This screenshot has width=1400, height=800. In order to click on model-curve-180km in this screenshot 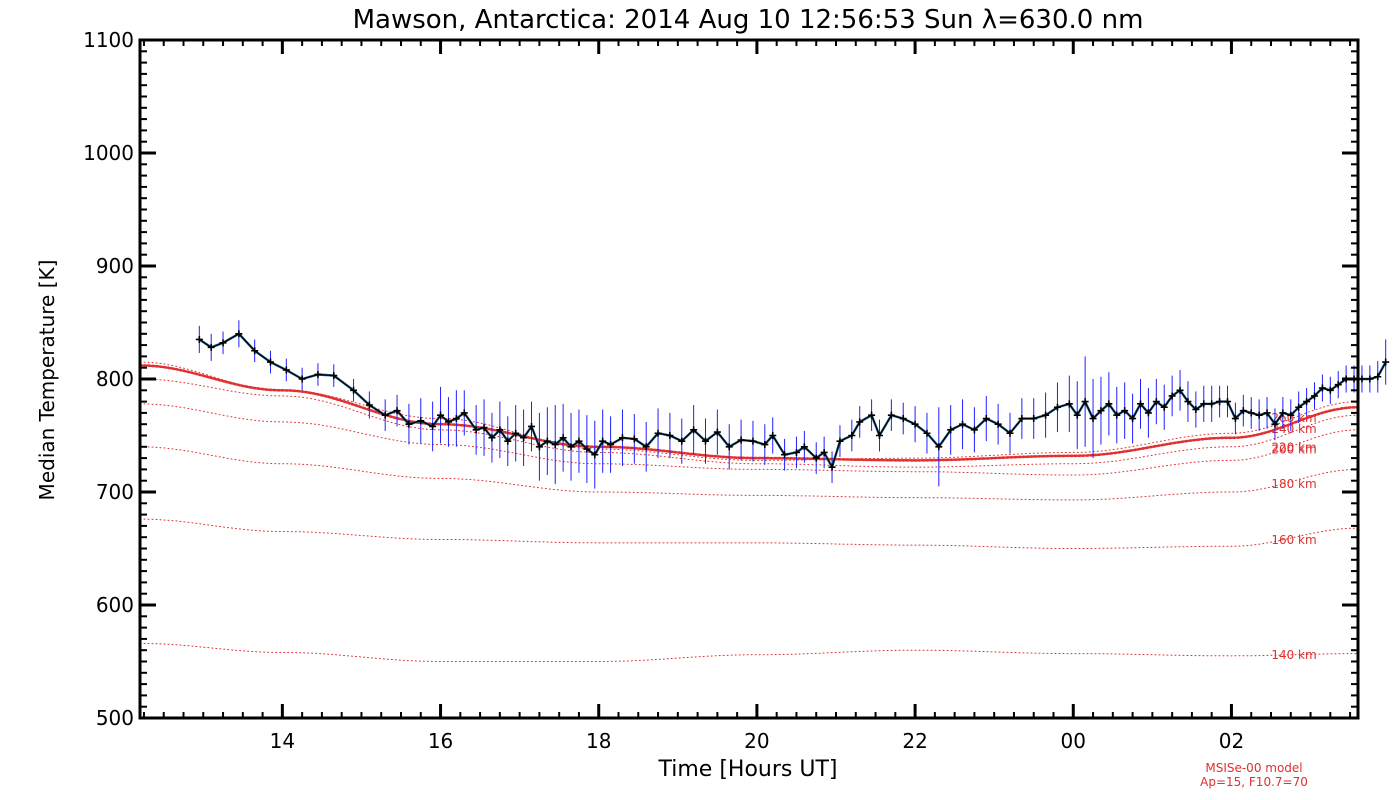, I will do `click(749, 473)`.